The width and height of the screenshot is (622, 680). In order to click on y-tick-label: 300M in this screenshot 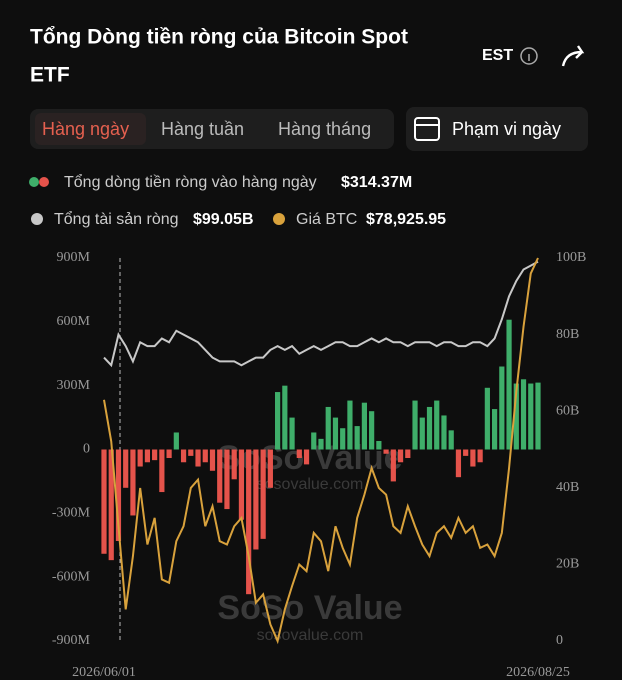, I will do `click(74, 385)`.